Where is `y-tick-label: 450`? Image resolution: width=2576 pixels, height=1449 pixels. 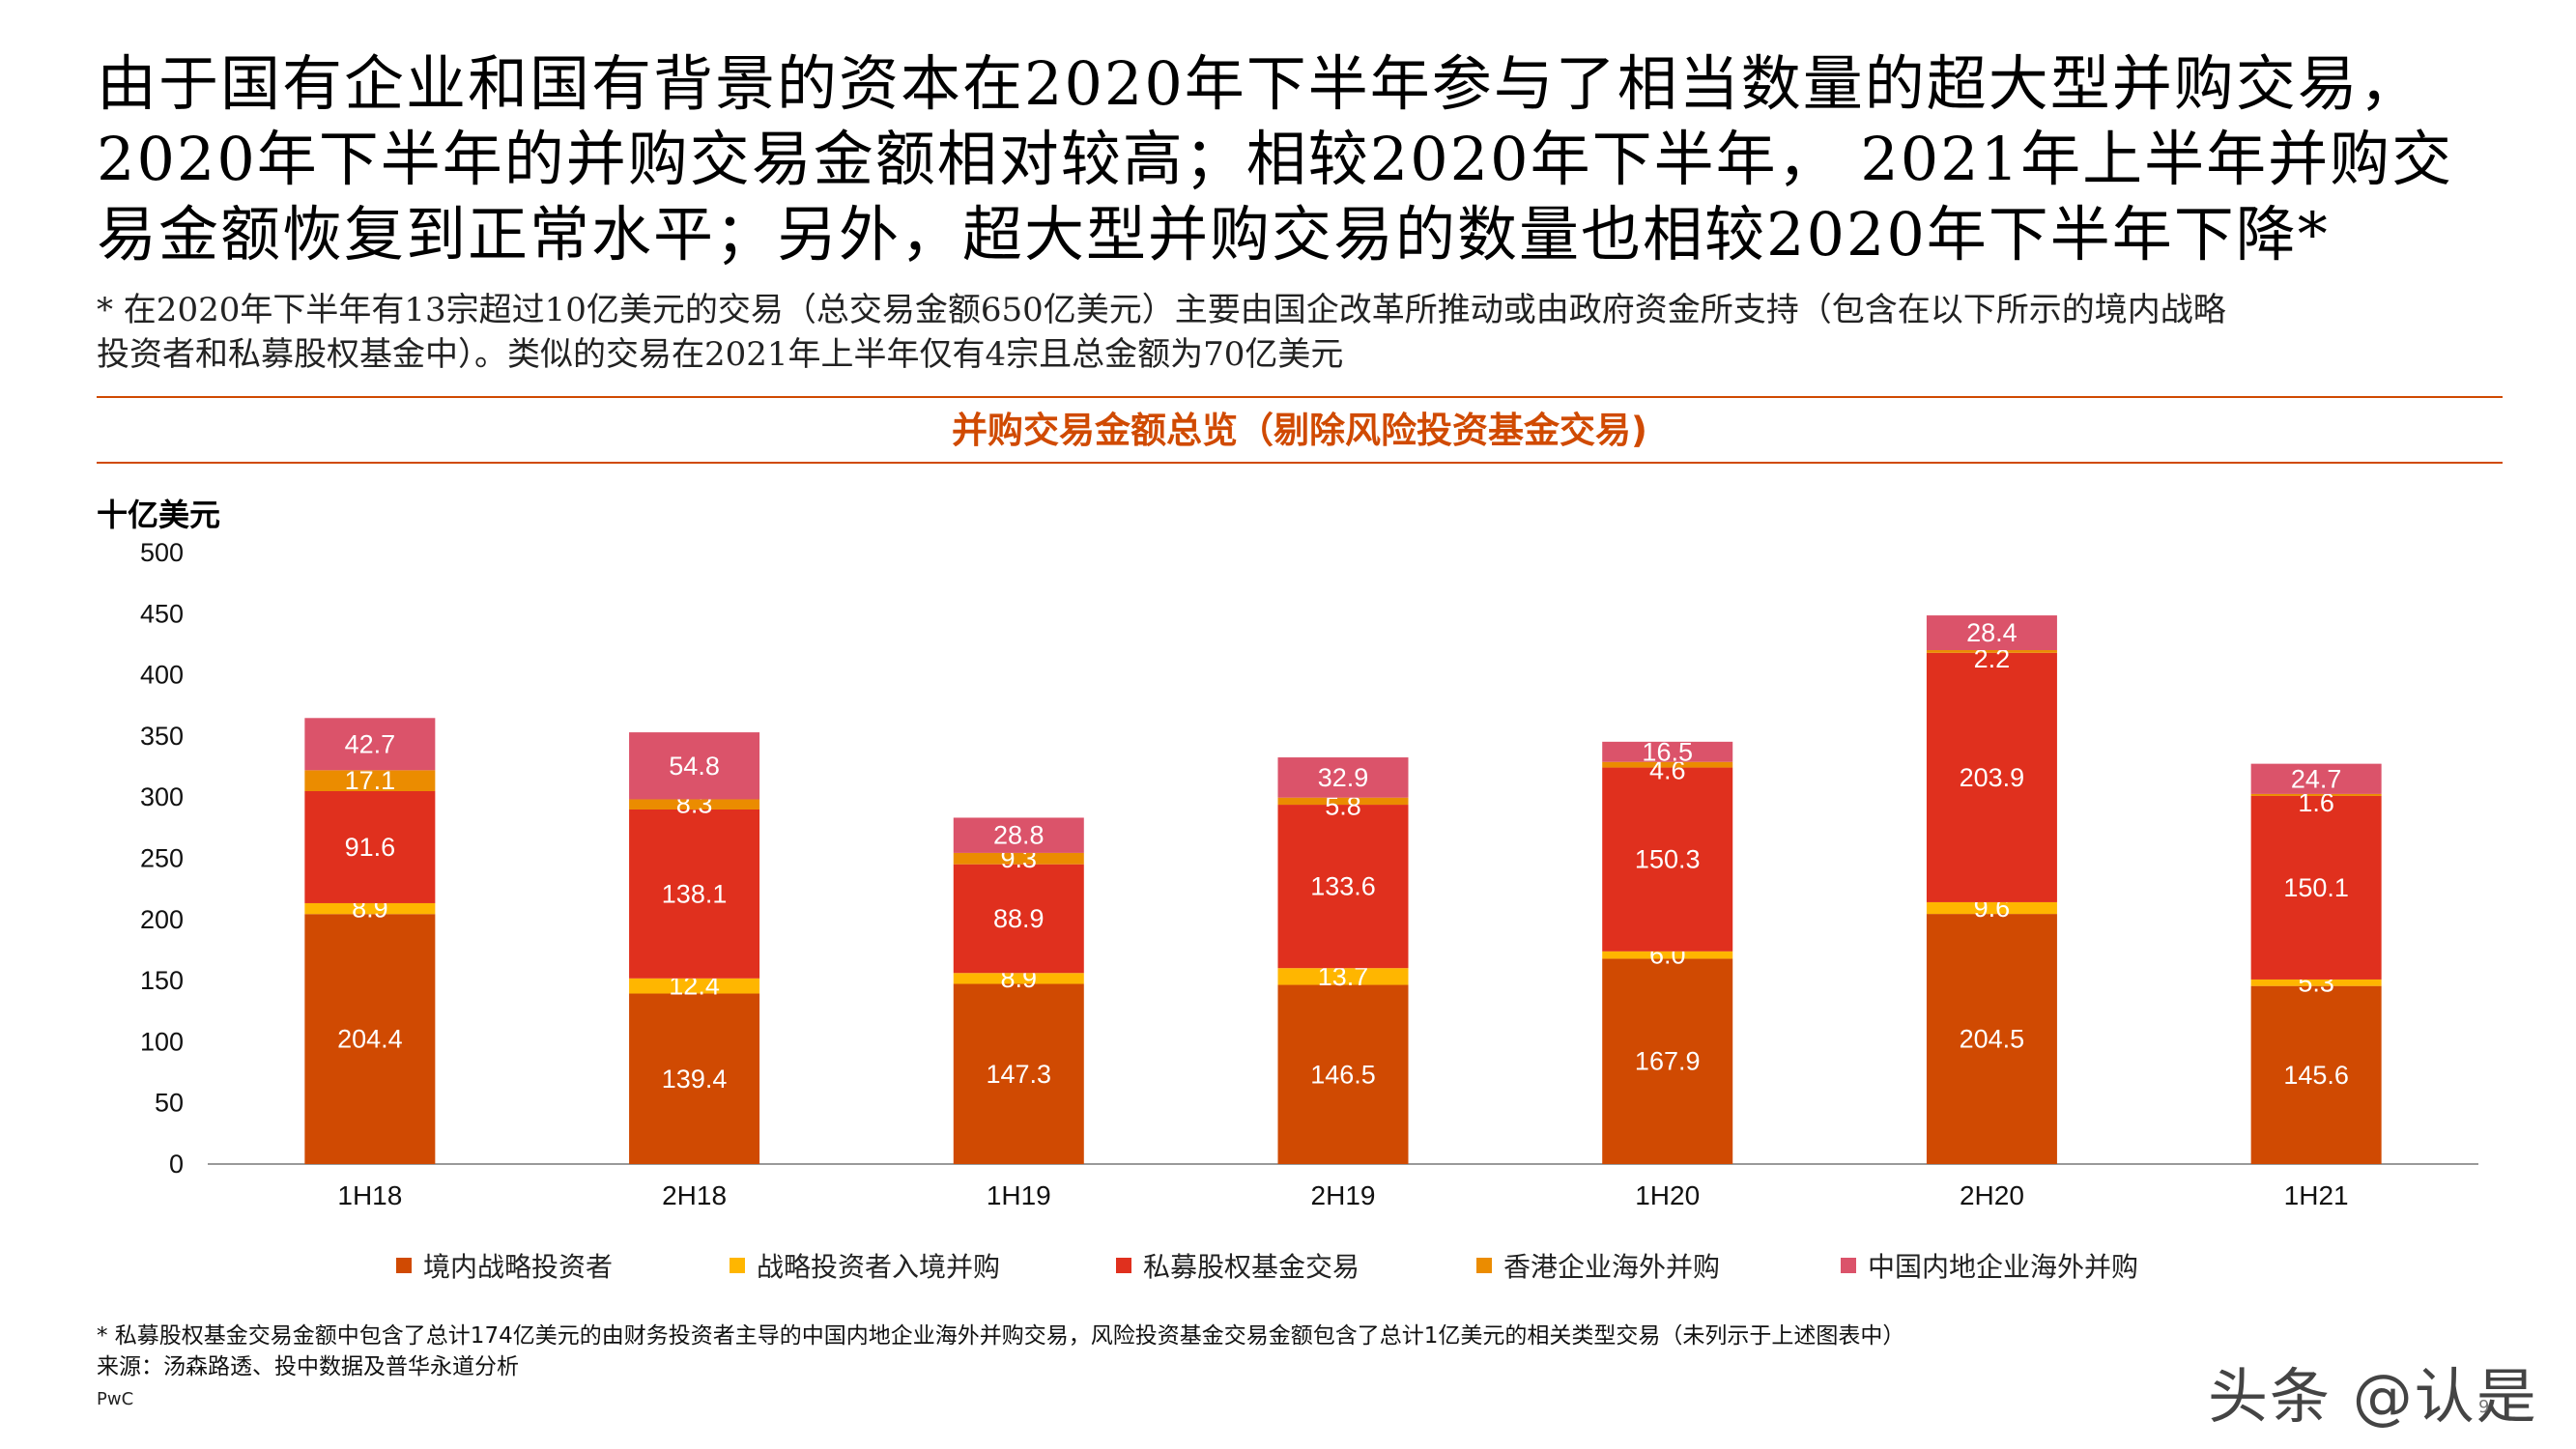 y-tick-label: 450 is located at coordinates (162, 613).